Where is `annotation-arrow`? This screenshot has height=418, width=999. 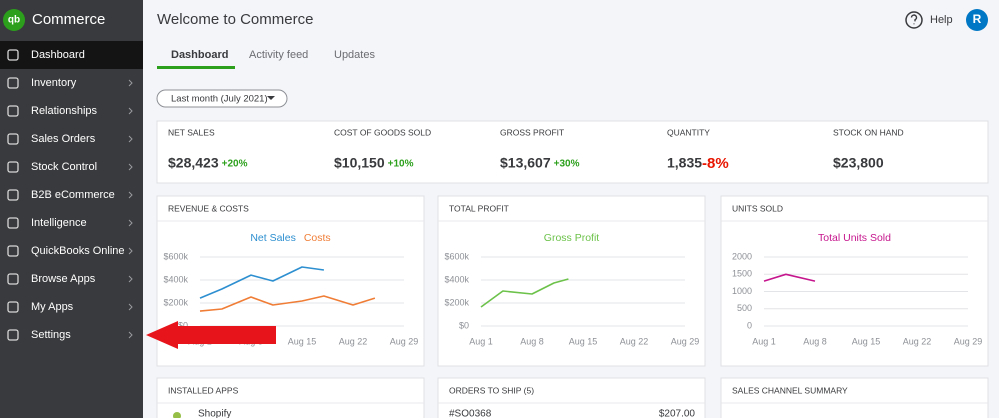
annotation-arrow is located at coordinates (211, 335).